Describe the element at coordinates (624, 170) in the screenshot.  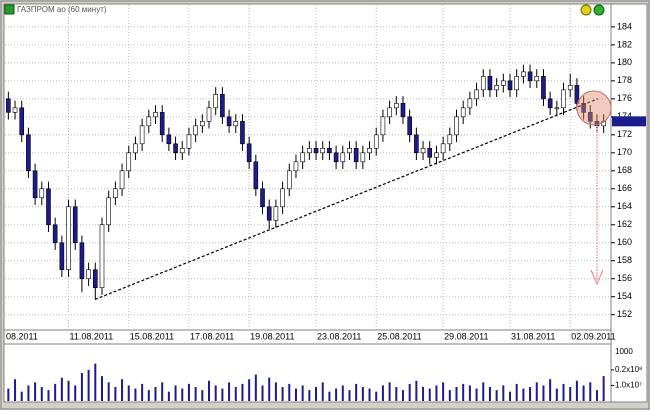
I see `y-tick-label: 168` at that location.